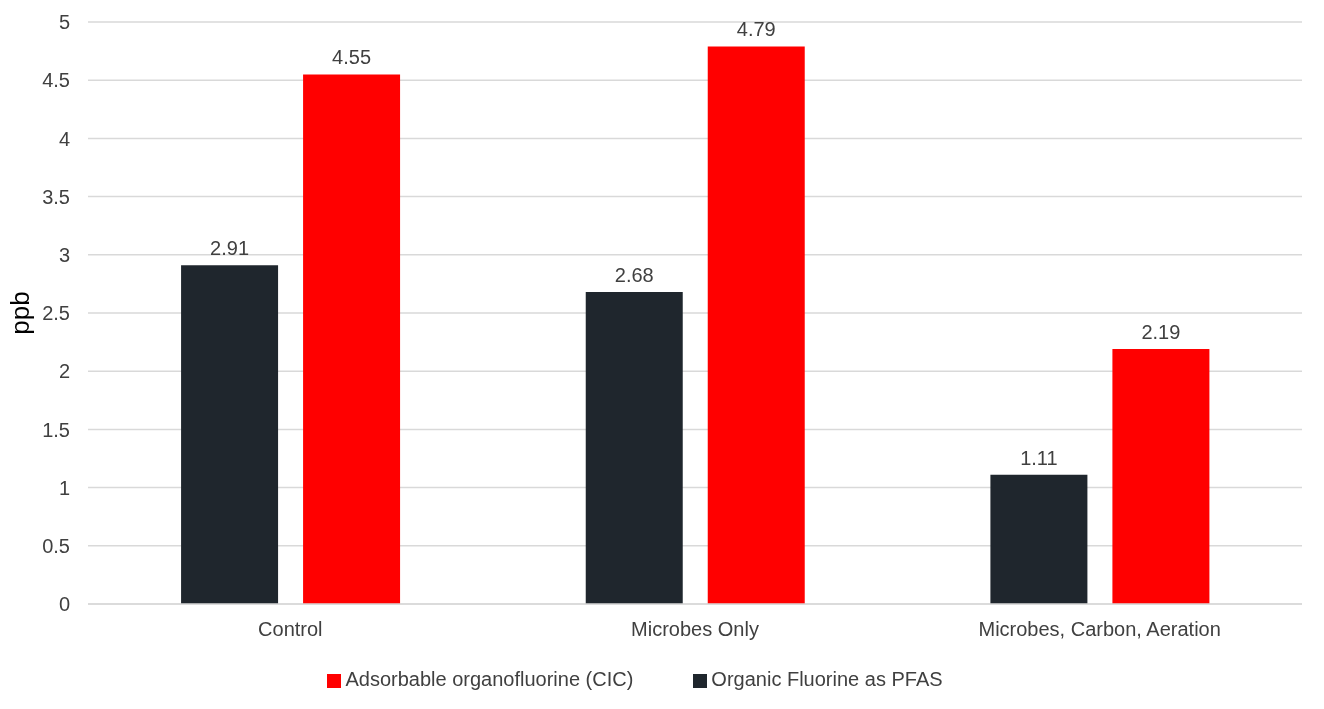  Describe the element at coordinates (64, 604) in the screenshot. I see `y-tick-label: 0` at that location.